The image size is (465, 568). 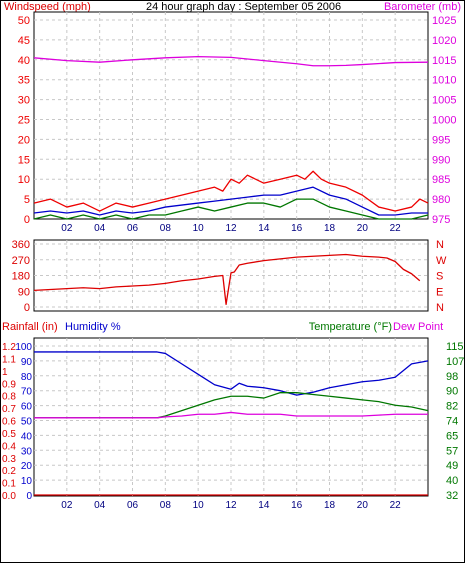 I want to click on compass-tick-label: W, so click(x=441, y=261).